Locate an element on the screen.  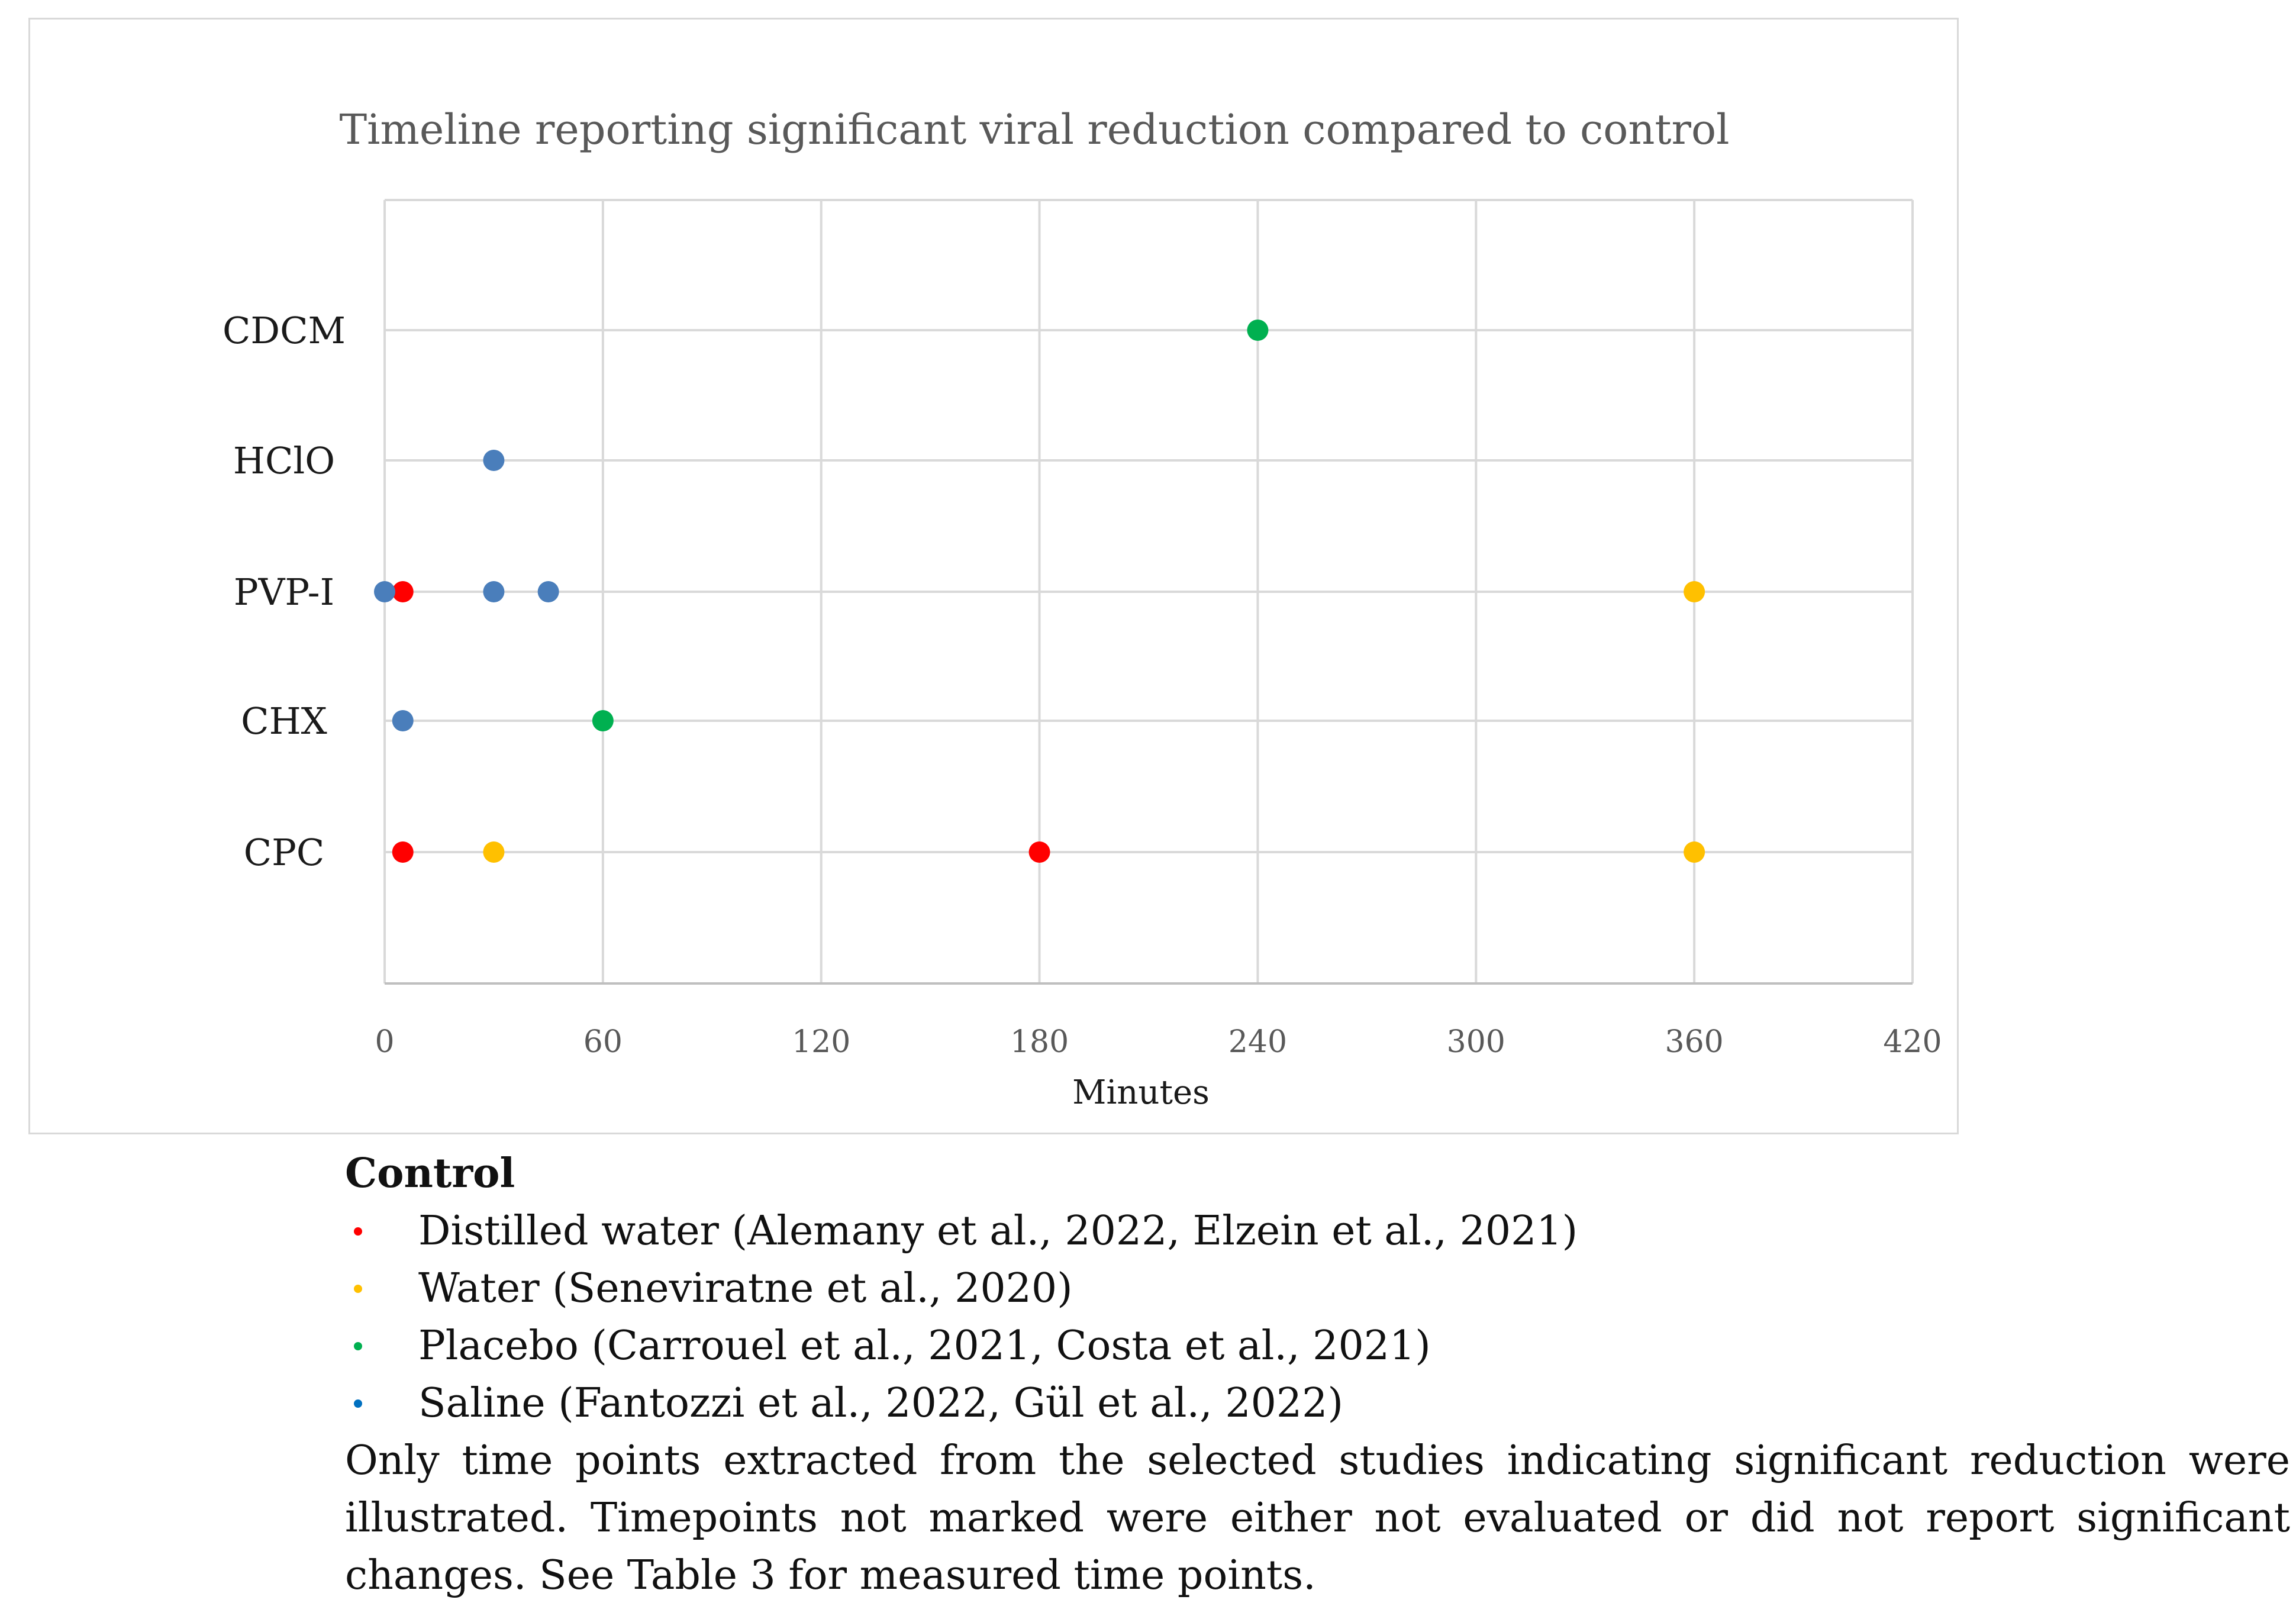
category-label: PVP-I is located at coordinates (284, 592).